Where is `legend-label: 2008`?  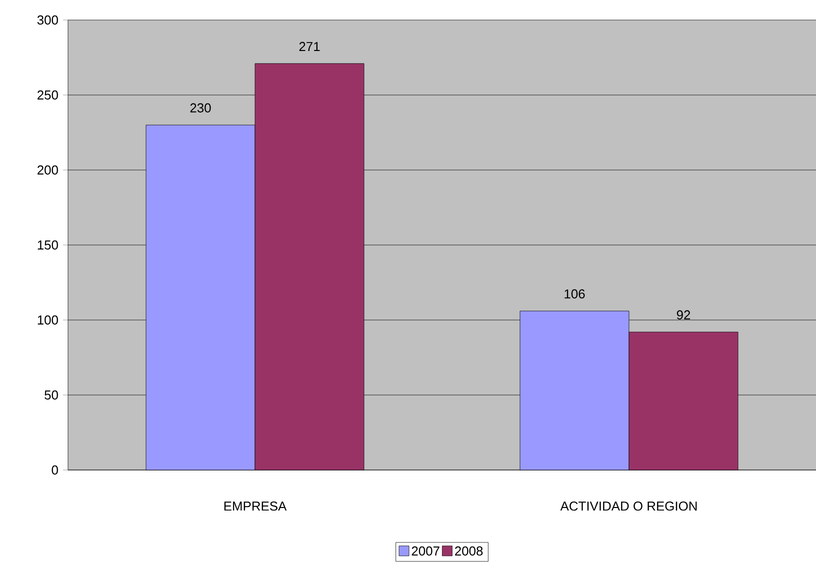
legend-label: 2008 is located at coordinates (469, 551).